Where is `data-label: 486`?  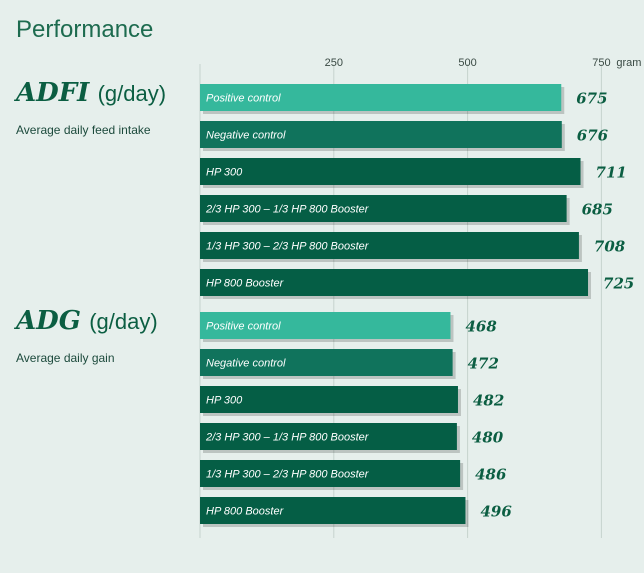 data-label: 486 is located at coordinates (491, 475).